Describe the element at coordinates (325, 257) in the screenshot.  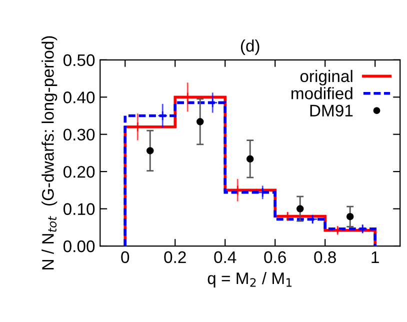
I see `x-tick-label: 0.8` at that location.